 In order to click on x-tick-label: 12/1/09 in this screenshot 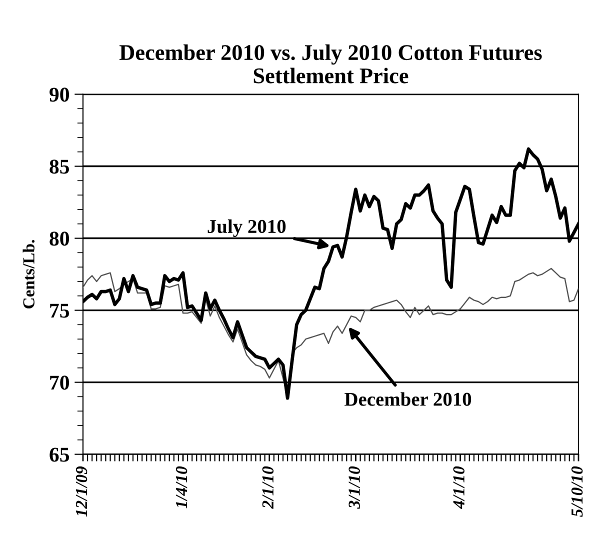, I will do `click(82, 491)`.